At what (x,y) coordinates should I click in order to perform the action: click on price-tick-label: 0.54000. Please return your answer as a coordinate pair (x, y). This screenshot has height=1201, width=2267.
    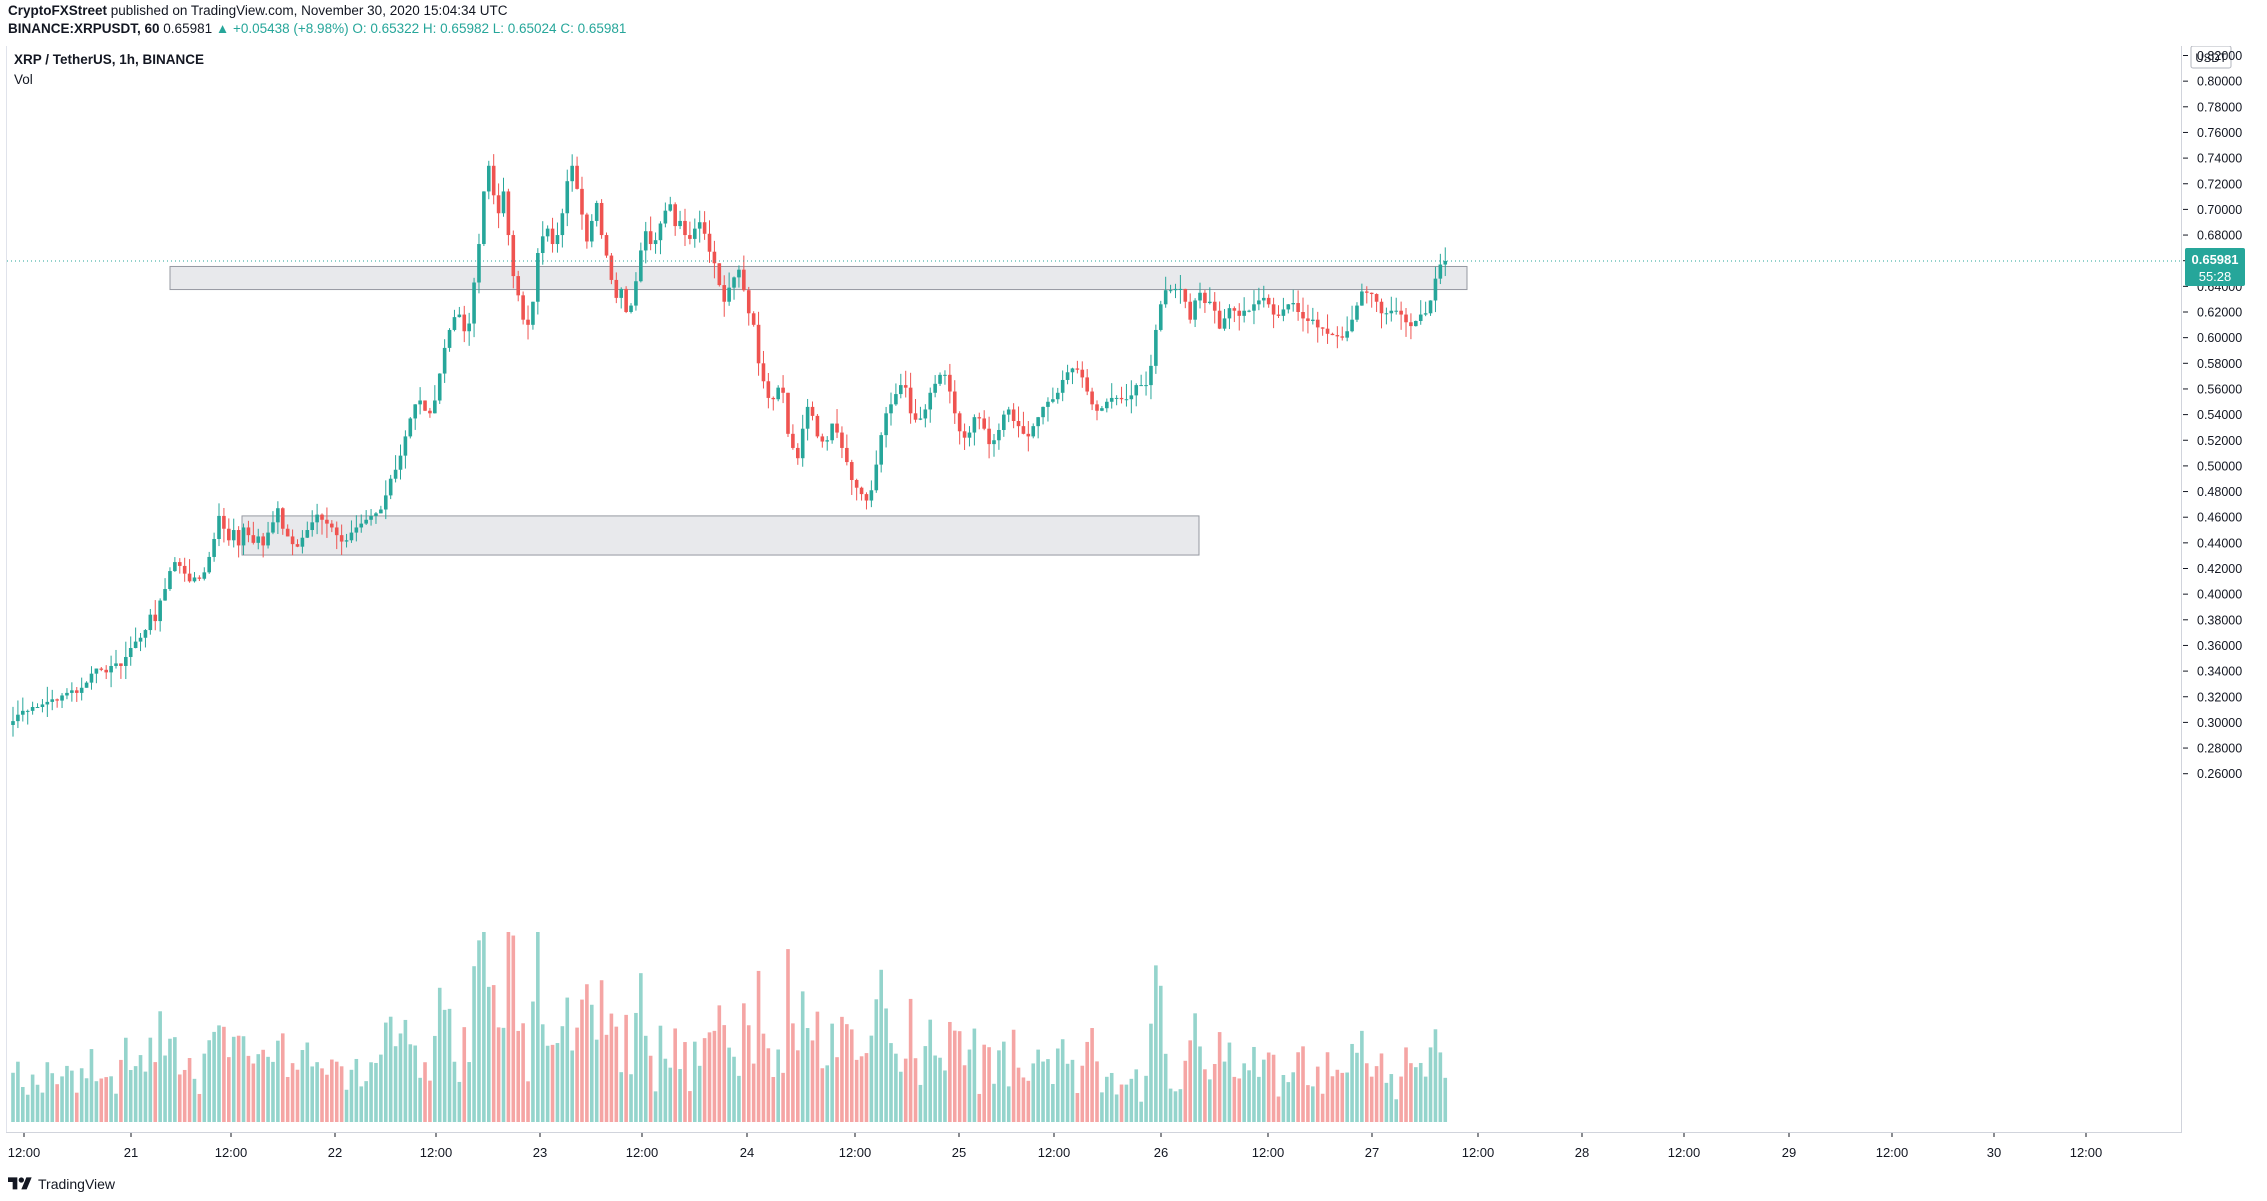
    Looking at the image, I should click on (2219, 415).